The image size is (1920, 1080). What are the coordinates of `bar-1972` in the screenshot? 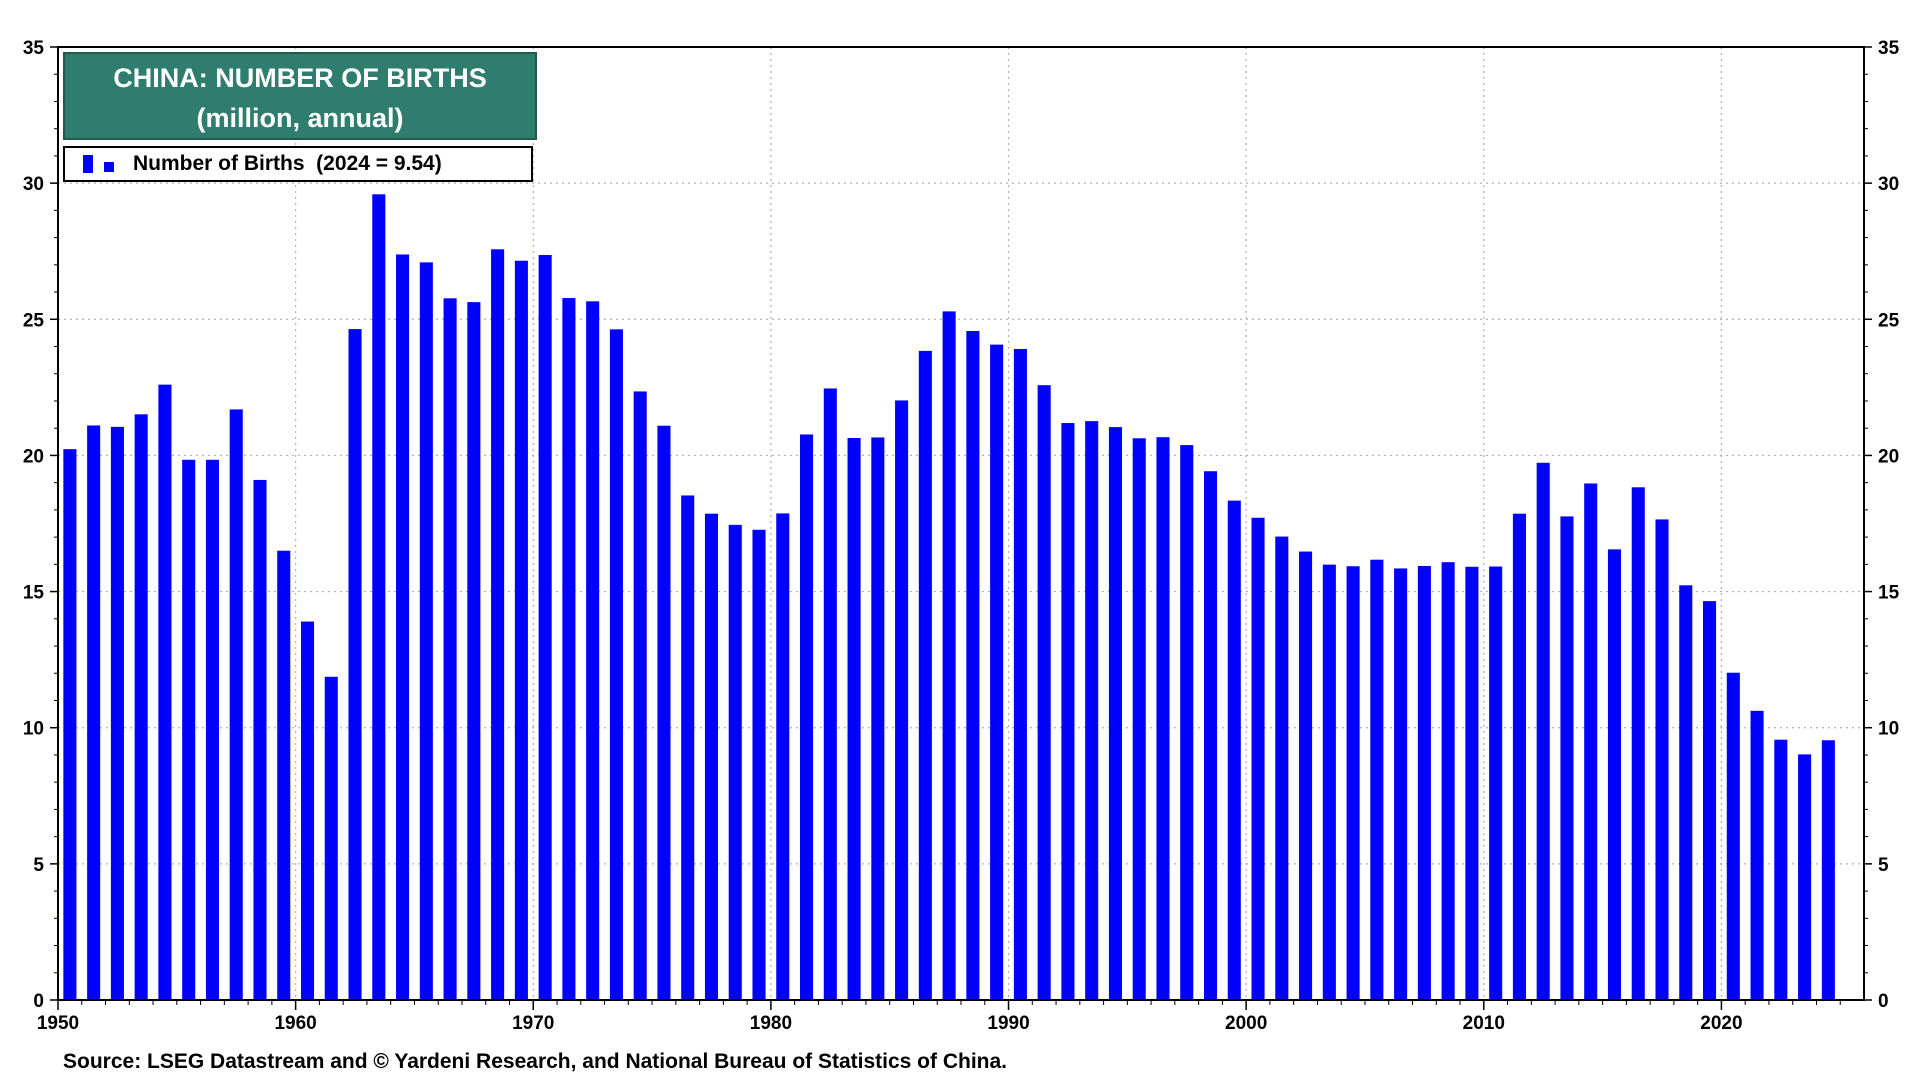 It's located at (593, 651).